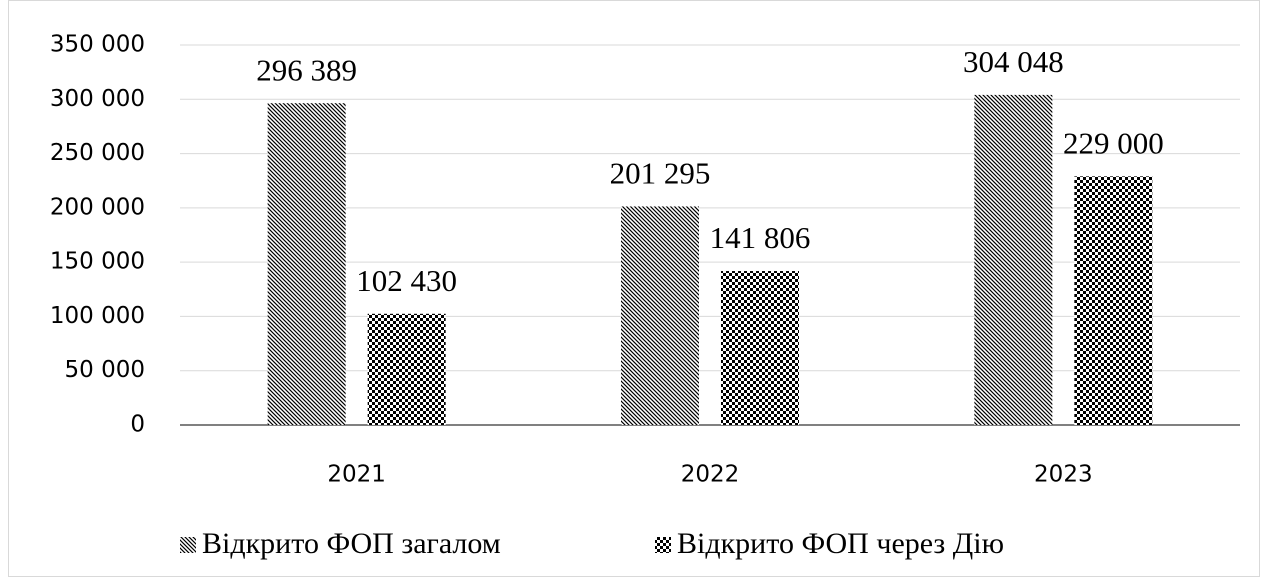 This screenshot has width=1261, height=578. I want to click on y-tick-label: 0, so click(137, 425).